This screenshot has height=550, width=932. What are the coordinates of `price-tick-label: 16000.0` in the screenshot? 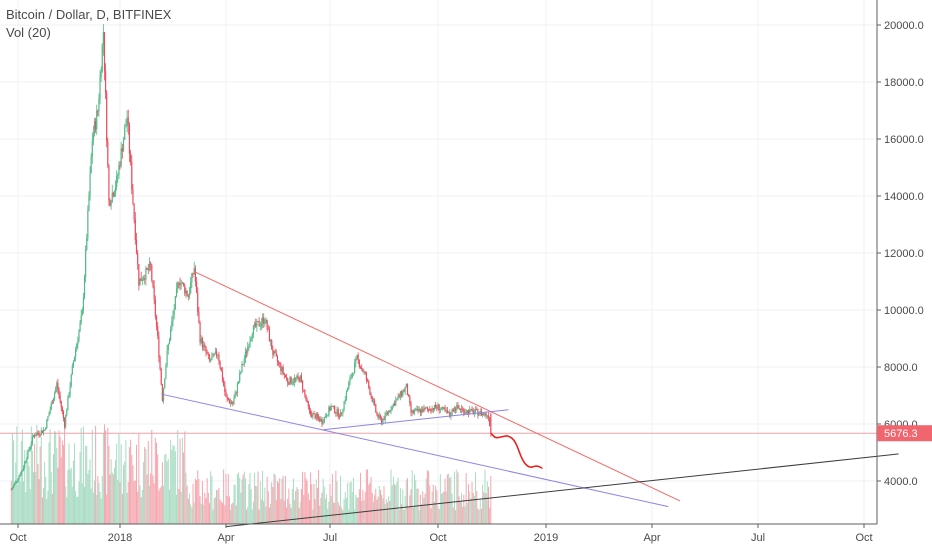 It's located at (904, 140).